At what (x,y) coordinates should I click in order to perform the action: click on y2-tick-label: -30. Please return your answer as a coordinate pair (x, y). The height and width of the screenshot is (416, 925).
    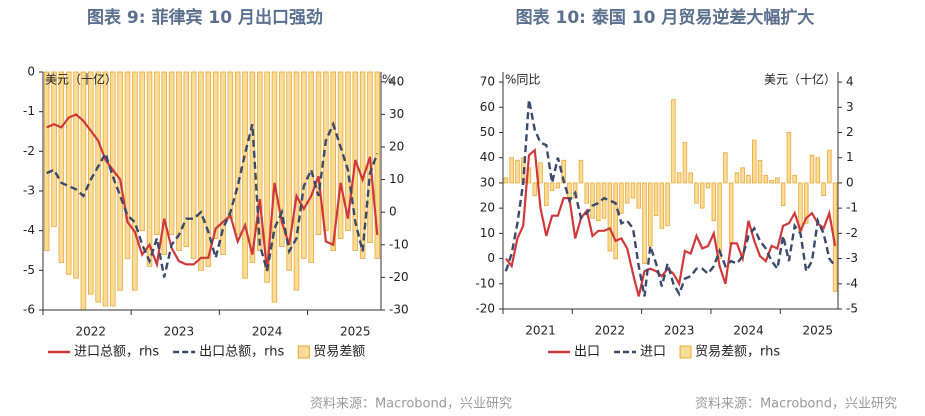
    Looking at the image, I should click on (399, 310).